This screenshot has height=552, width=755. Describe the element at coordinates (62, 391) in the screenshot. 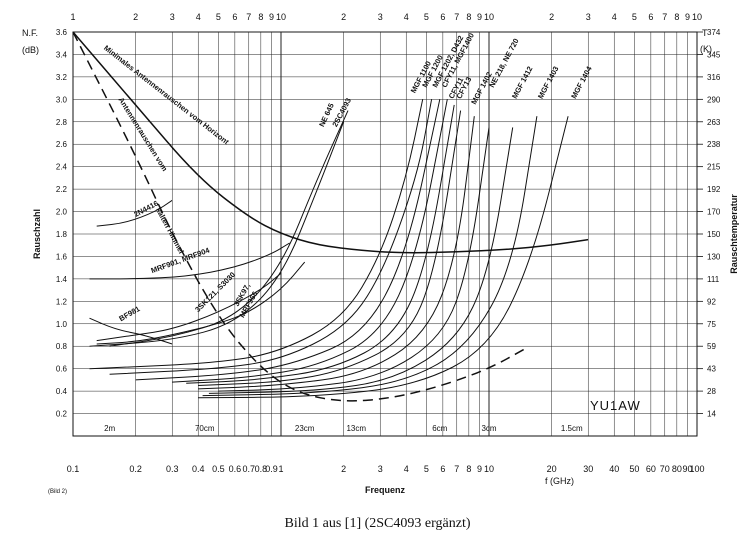

I see `y-tick-label: 0.4` at that location.